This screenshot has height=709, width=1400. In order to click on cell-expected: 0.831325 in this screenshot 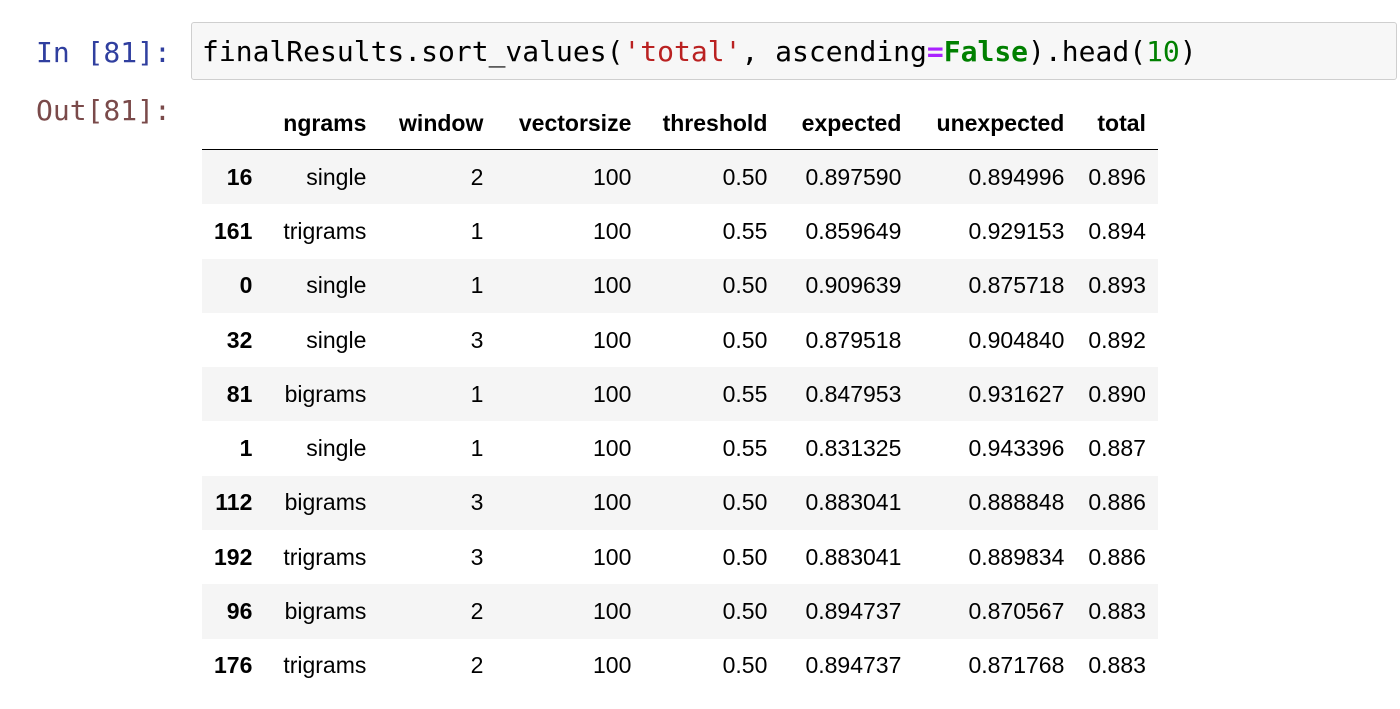, I will do `click(853, 448)`.